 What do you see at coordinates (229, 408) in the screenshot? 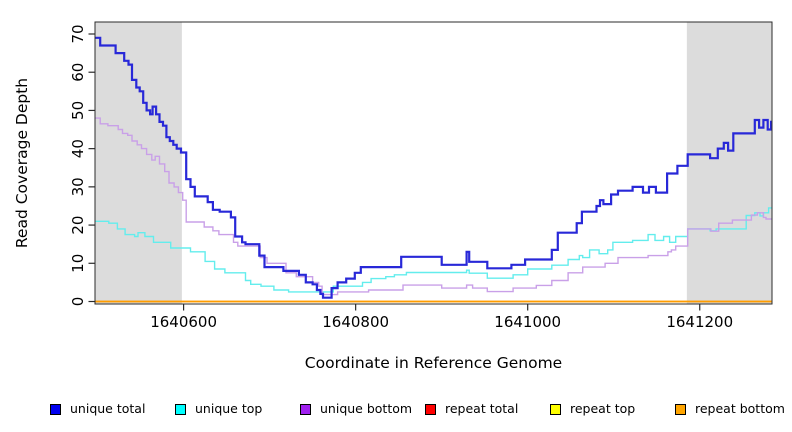
I see `legend-label: unique top` at bounding box center [229, 408].